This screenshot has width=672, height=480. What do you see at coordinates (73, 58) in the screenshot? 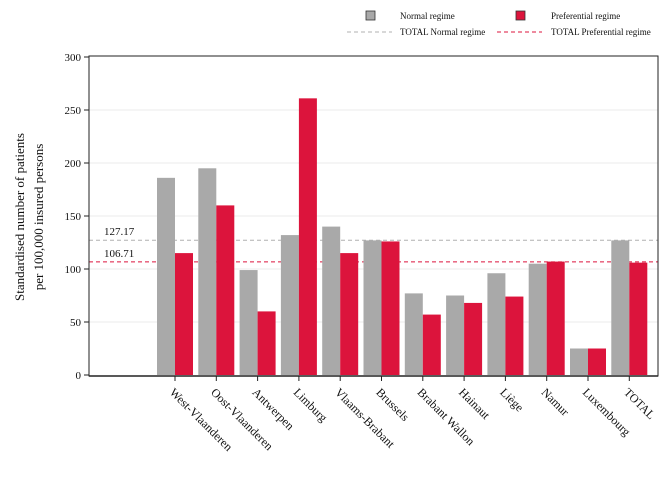
I see `y-tick-label: 300` at bounding box center [73, 58].